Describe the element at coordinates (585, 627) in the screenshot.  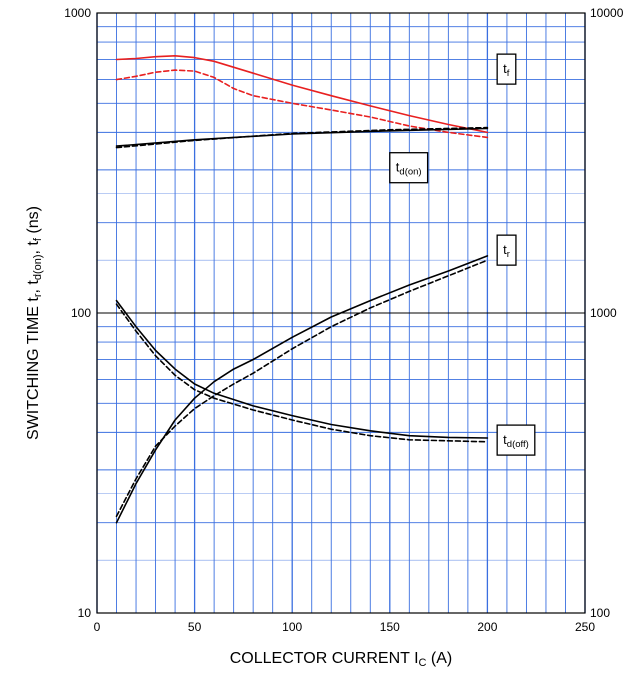
I see `x-tick-label: 250` at that location.